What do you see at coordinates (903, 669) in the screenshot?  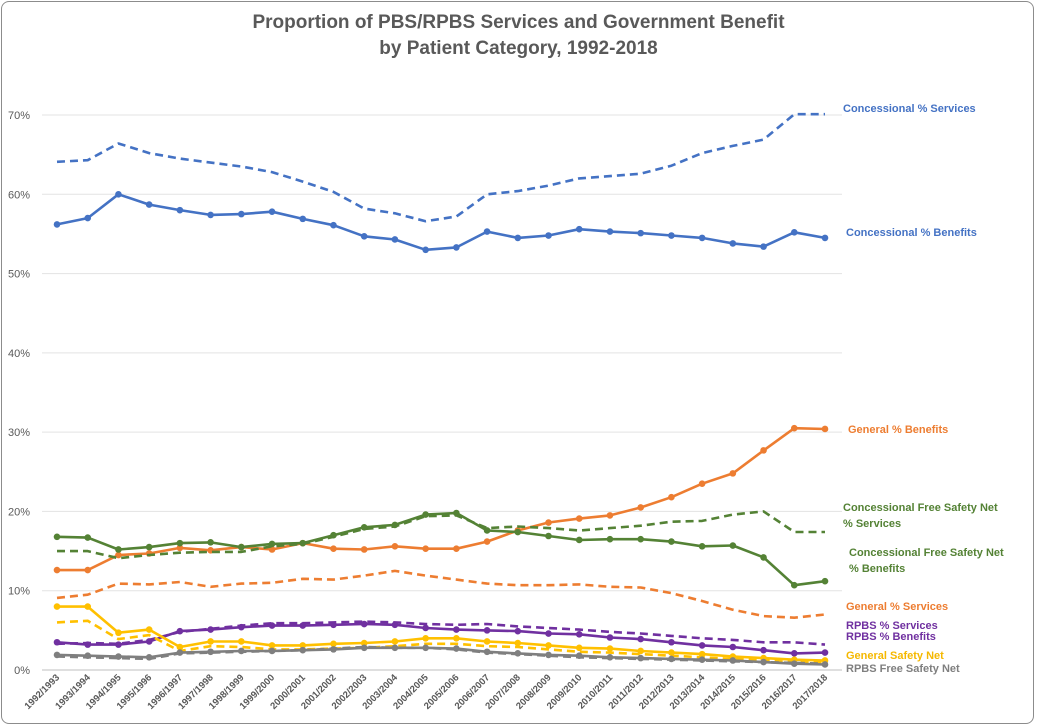 I see `series-label: RPBS Free Safety Net` at bounding box center [903, 669].